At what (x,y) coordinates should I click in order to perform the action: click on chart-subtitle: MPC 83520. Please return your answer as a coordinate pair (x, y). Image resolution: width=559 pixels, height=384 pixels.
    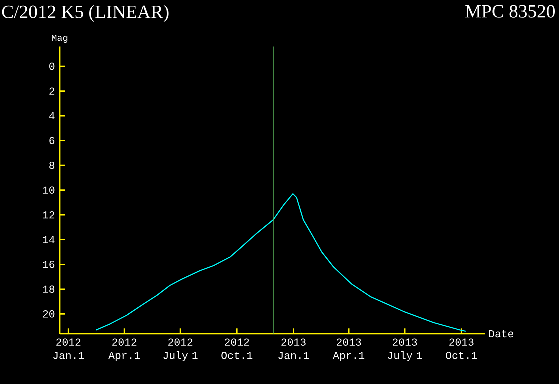
    Looking at the image, I should click on (511, 11).